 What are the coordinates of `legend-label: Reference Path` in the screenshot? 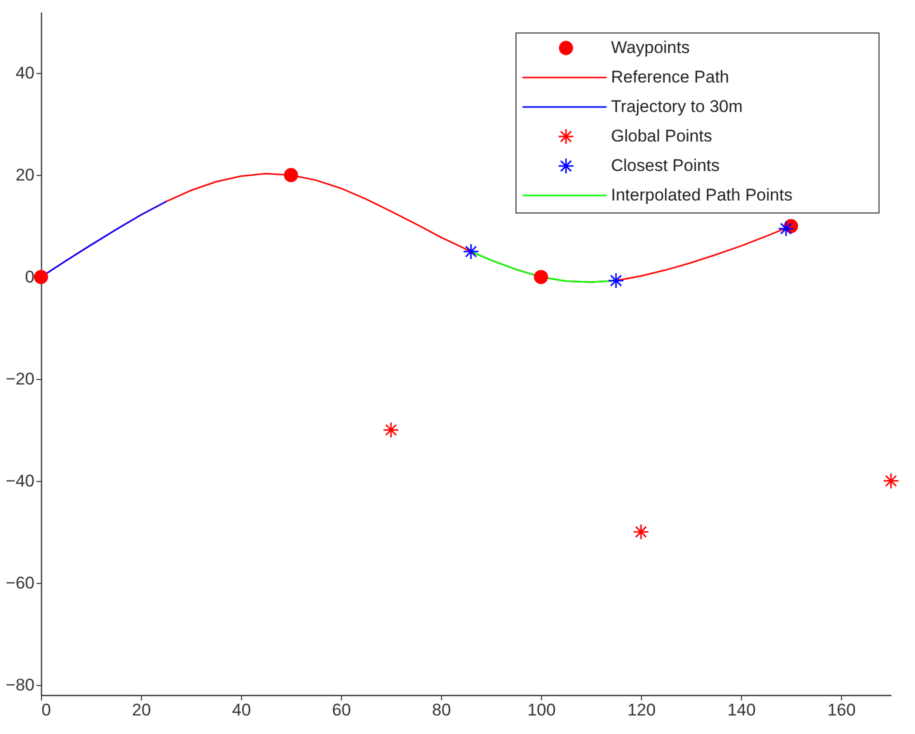 It's located at (670, 77).